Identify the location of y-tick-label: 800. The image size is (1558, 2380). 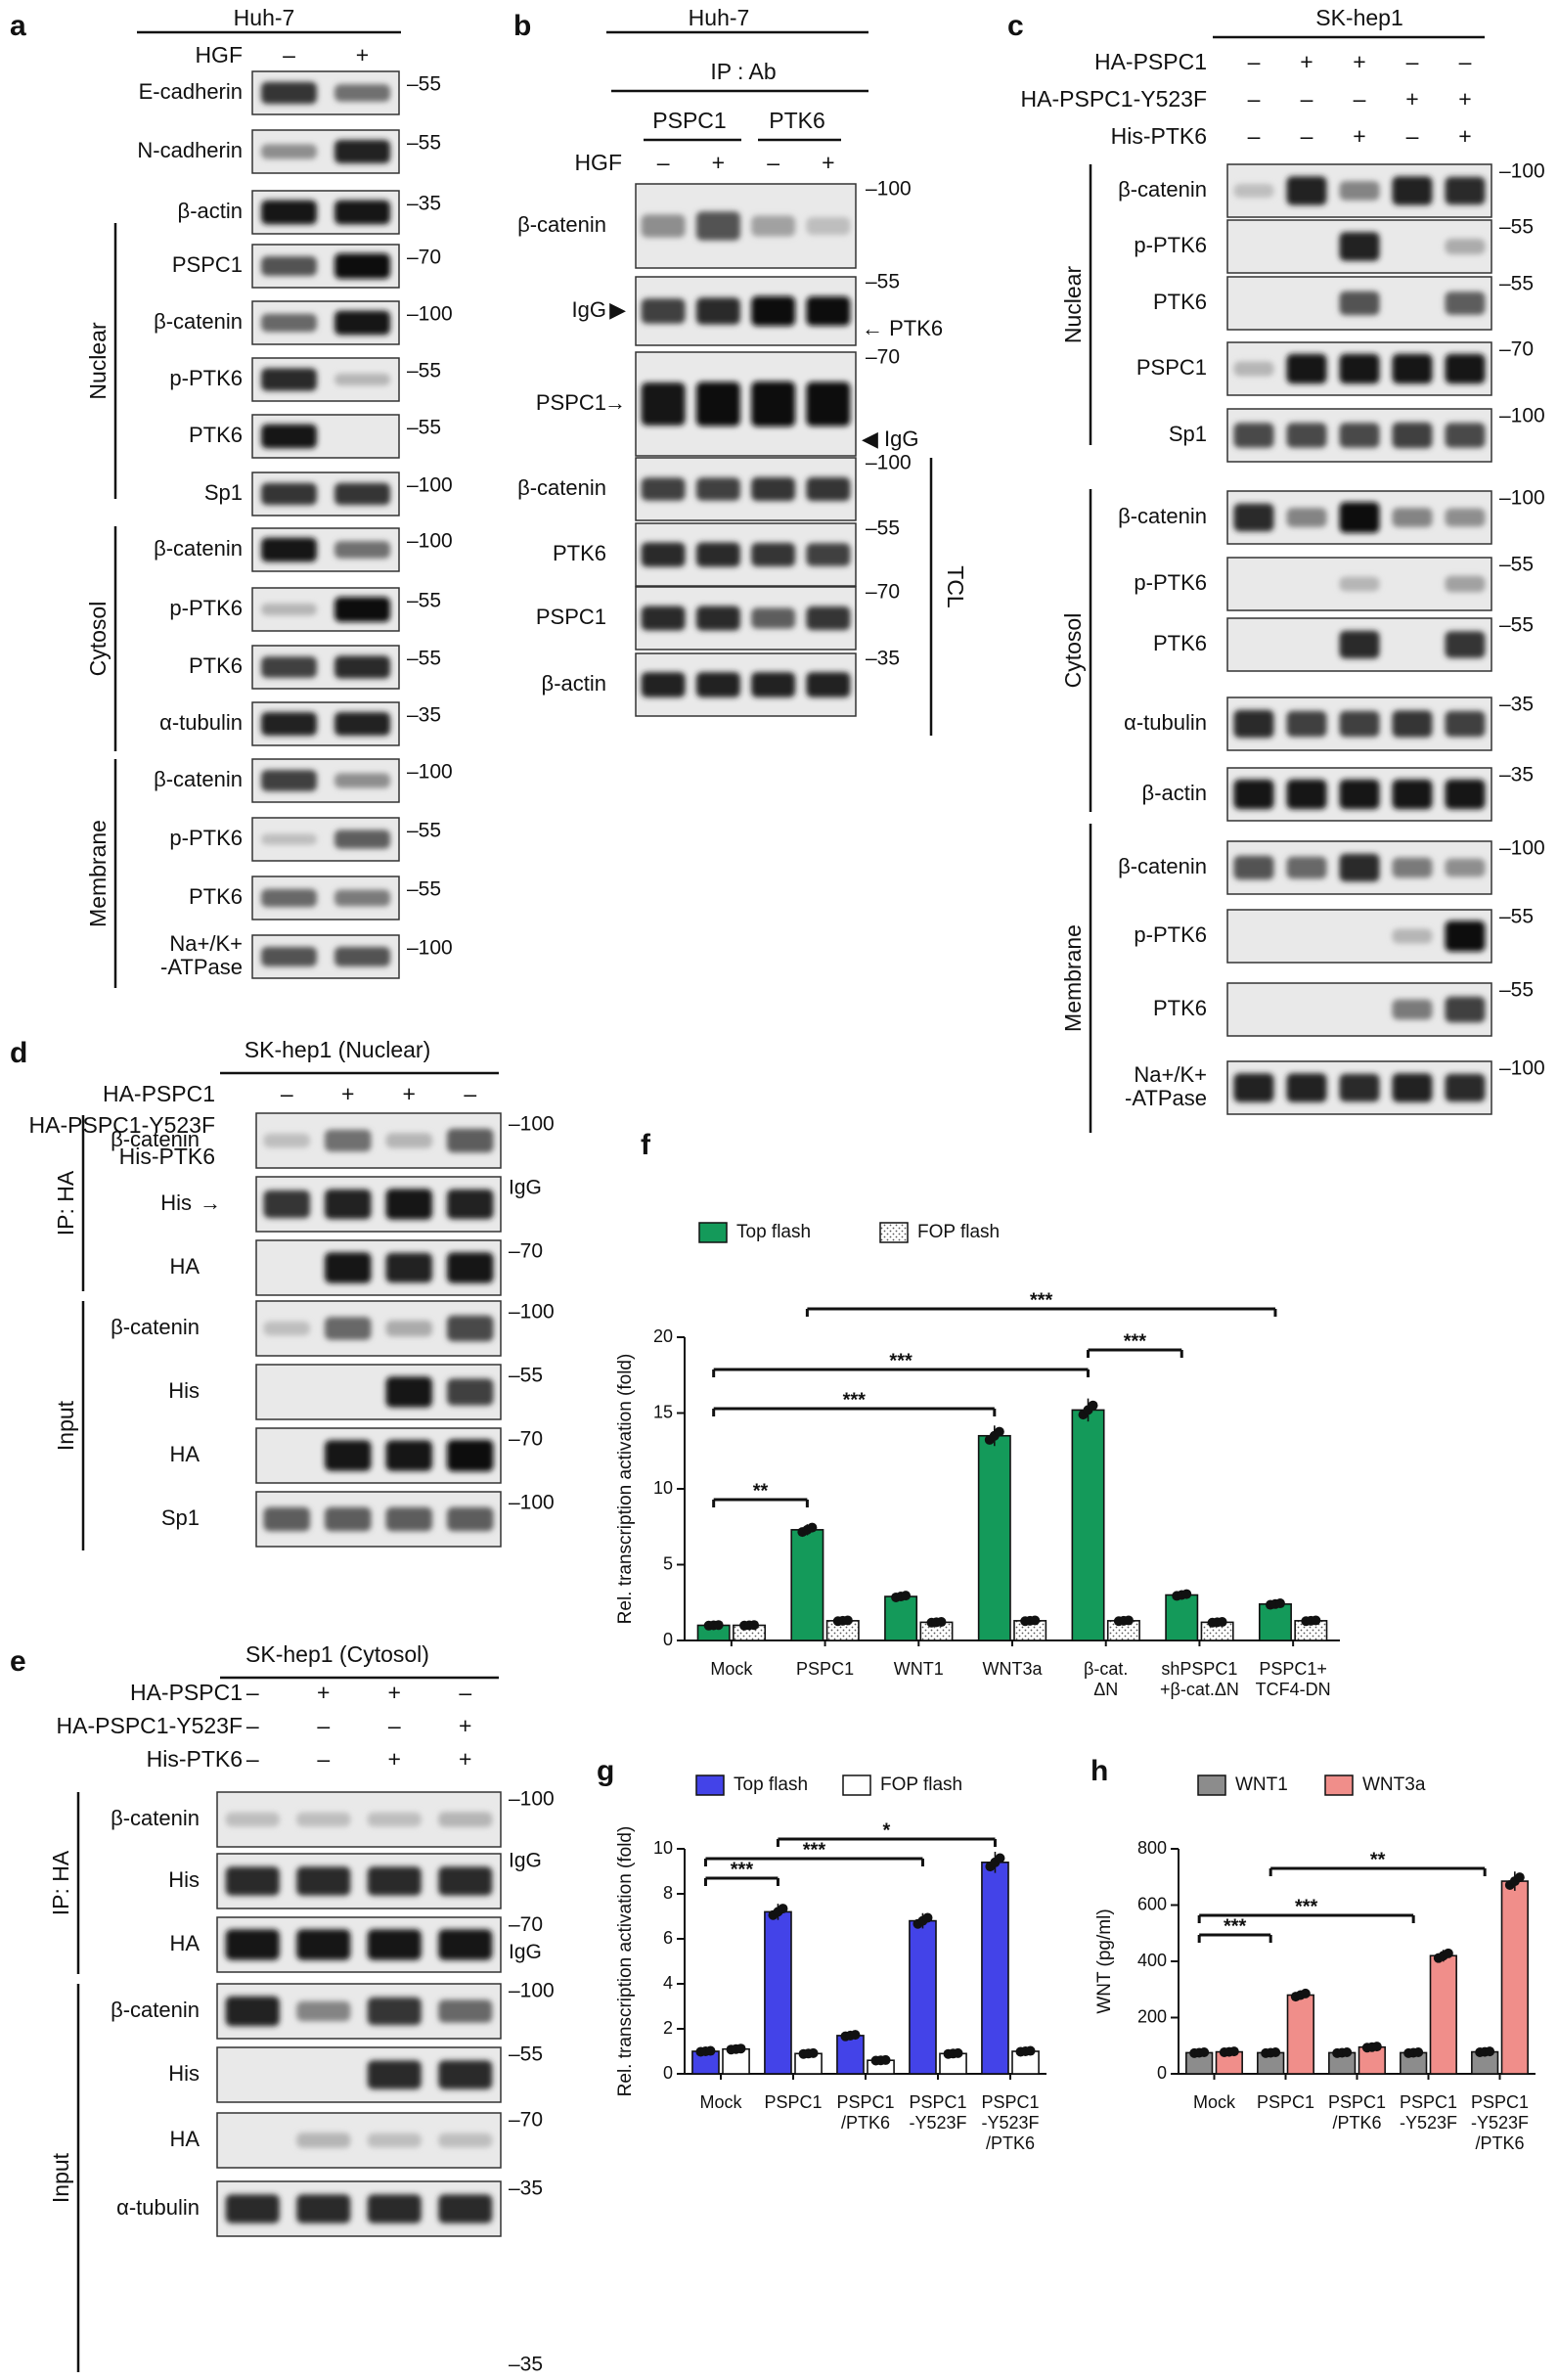
(1152, 1848).